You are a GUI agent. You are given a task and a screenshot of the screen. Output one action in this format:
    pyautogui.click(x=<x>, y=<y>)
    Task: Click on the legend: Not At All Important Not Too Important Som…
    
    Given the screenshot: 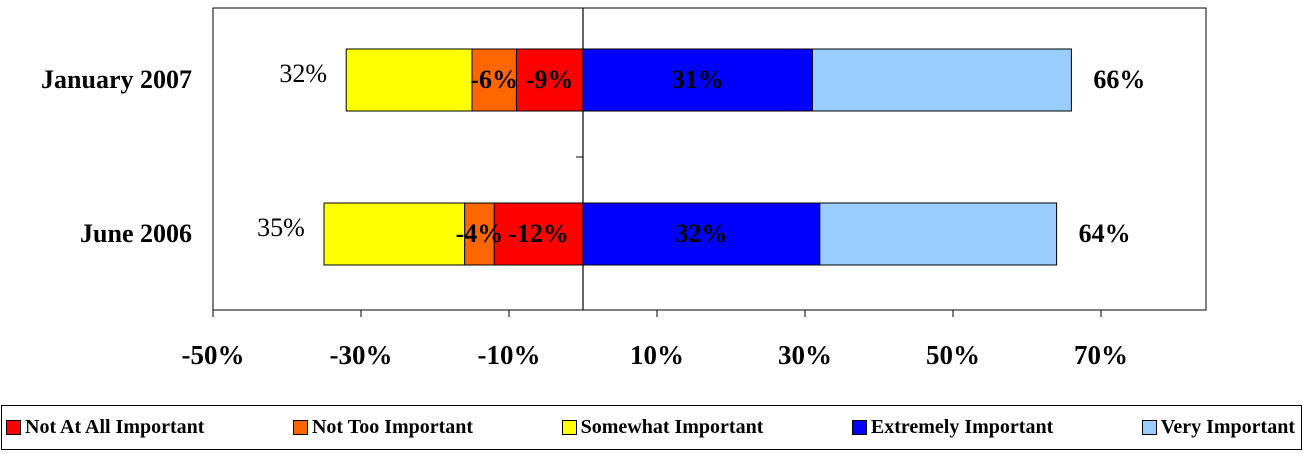 What is the action you would take?
    pyautogui.click(x=651, y=427)
    